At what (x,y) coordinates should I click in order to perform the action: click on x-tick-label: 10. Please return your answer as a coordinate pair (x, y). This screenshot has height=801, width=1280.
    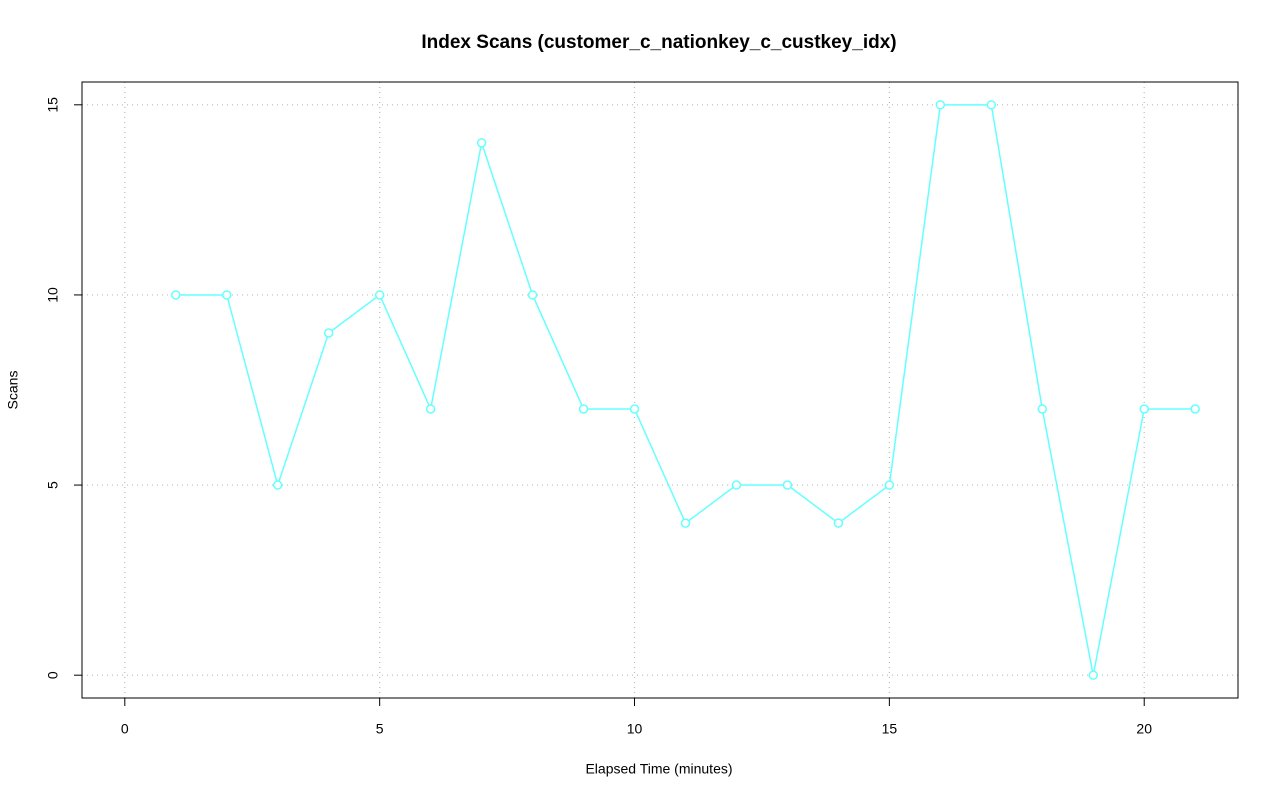
    Looking at the image, I should click on (635, 729).